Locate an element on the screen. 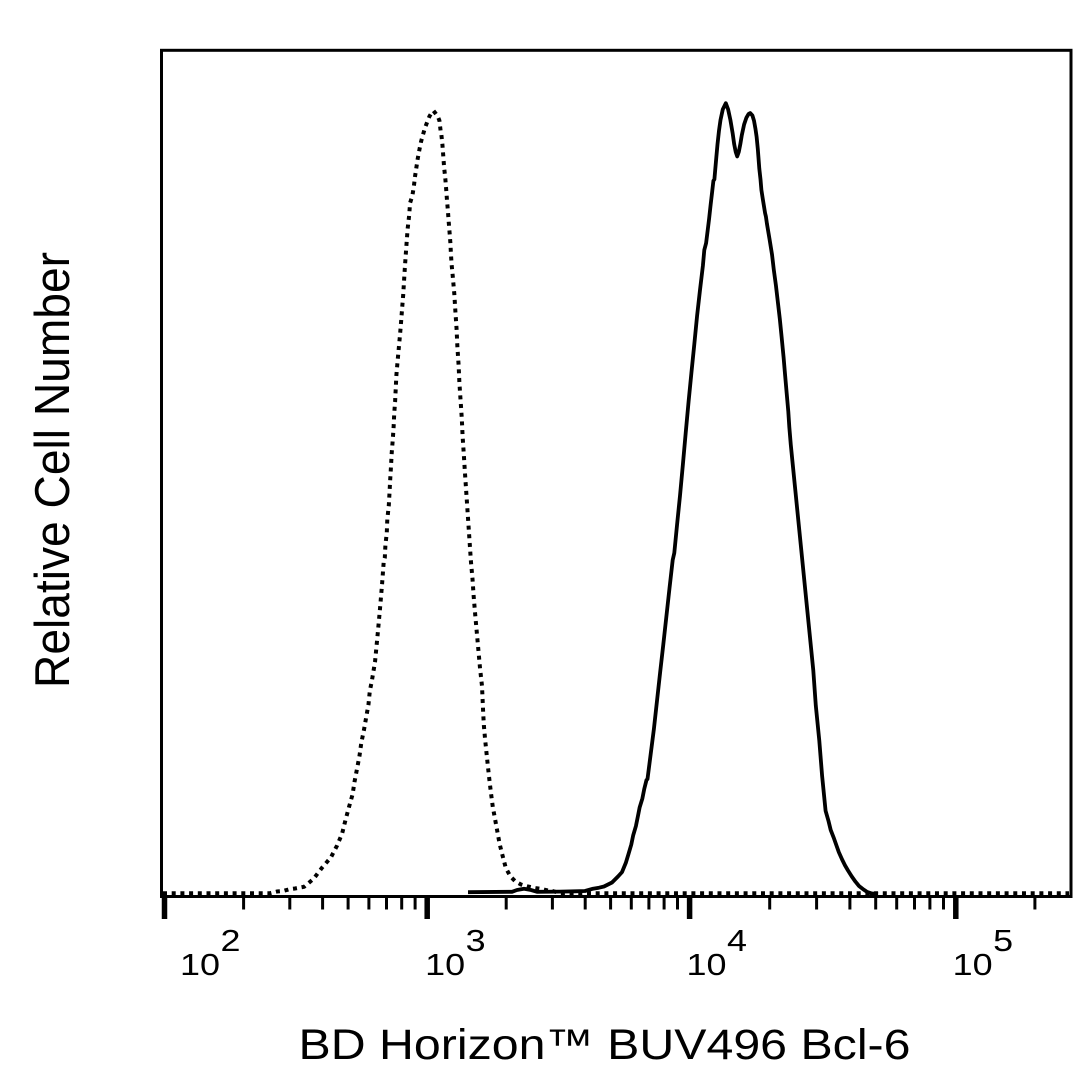  svg-text: Relative Cell Number is located at coordinates (53, 470).